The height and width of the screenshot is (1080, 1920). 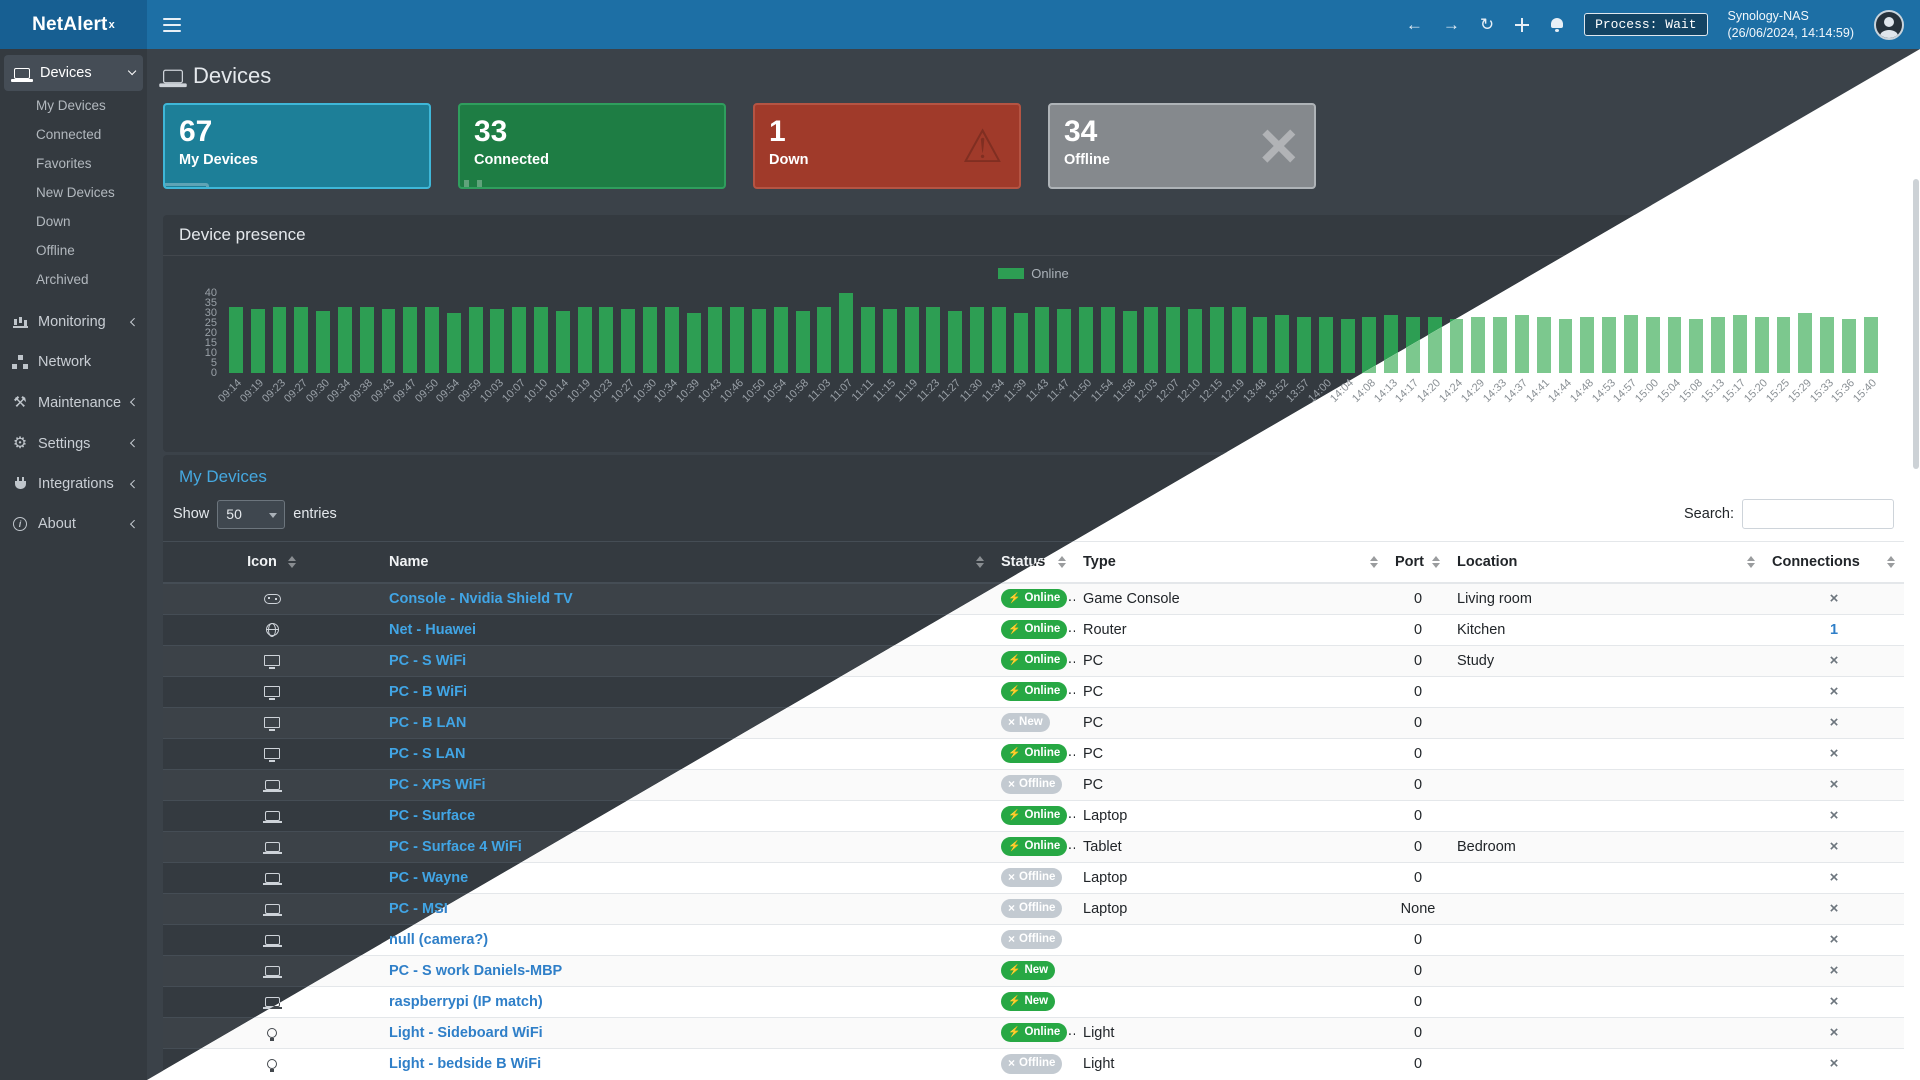 What do you see at coordinates (428, 660) in the screenshot?
I see `device-name-link: PC - S WiFi` at bounding box center [428, 660].